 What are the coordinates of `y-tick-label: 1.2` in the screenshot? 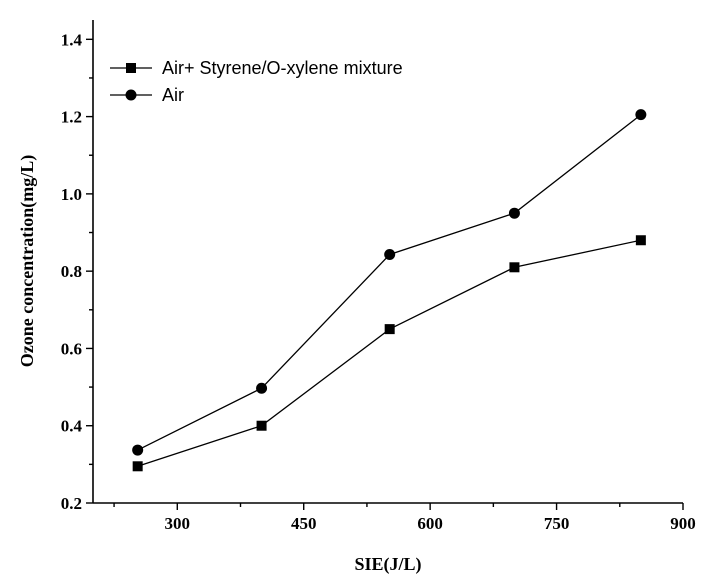 It's located at (71, 117).